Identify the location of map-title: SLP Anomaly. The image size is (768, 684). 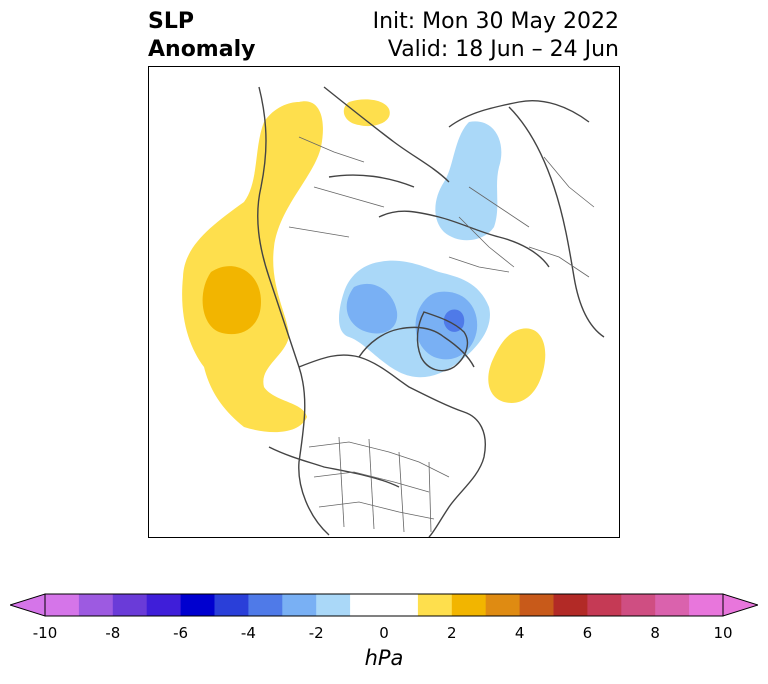
(201, 36).